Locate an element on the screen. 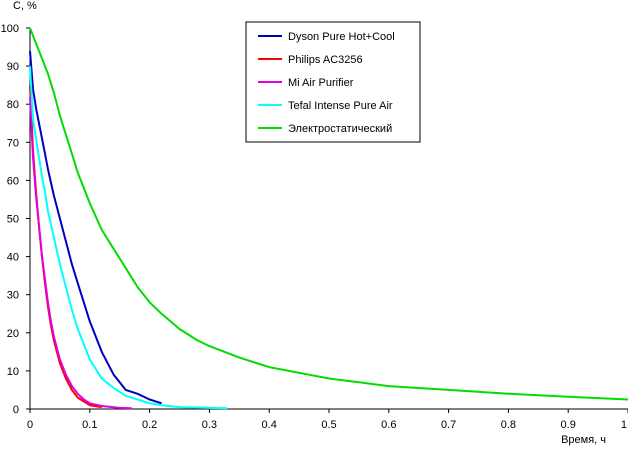  y-tick-label: 40 is located at coordinates (13, 258).